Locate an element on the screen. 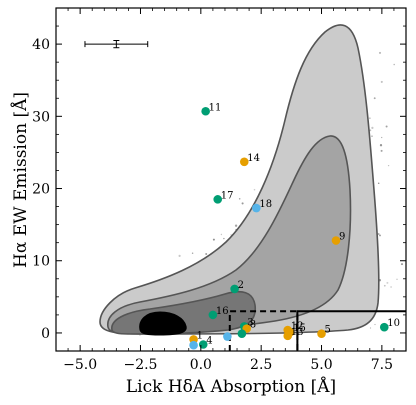  y-axis-label: Hα EW Emission [Å] is located at coordinates (20, 180).